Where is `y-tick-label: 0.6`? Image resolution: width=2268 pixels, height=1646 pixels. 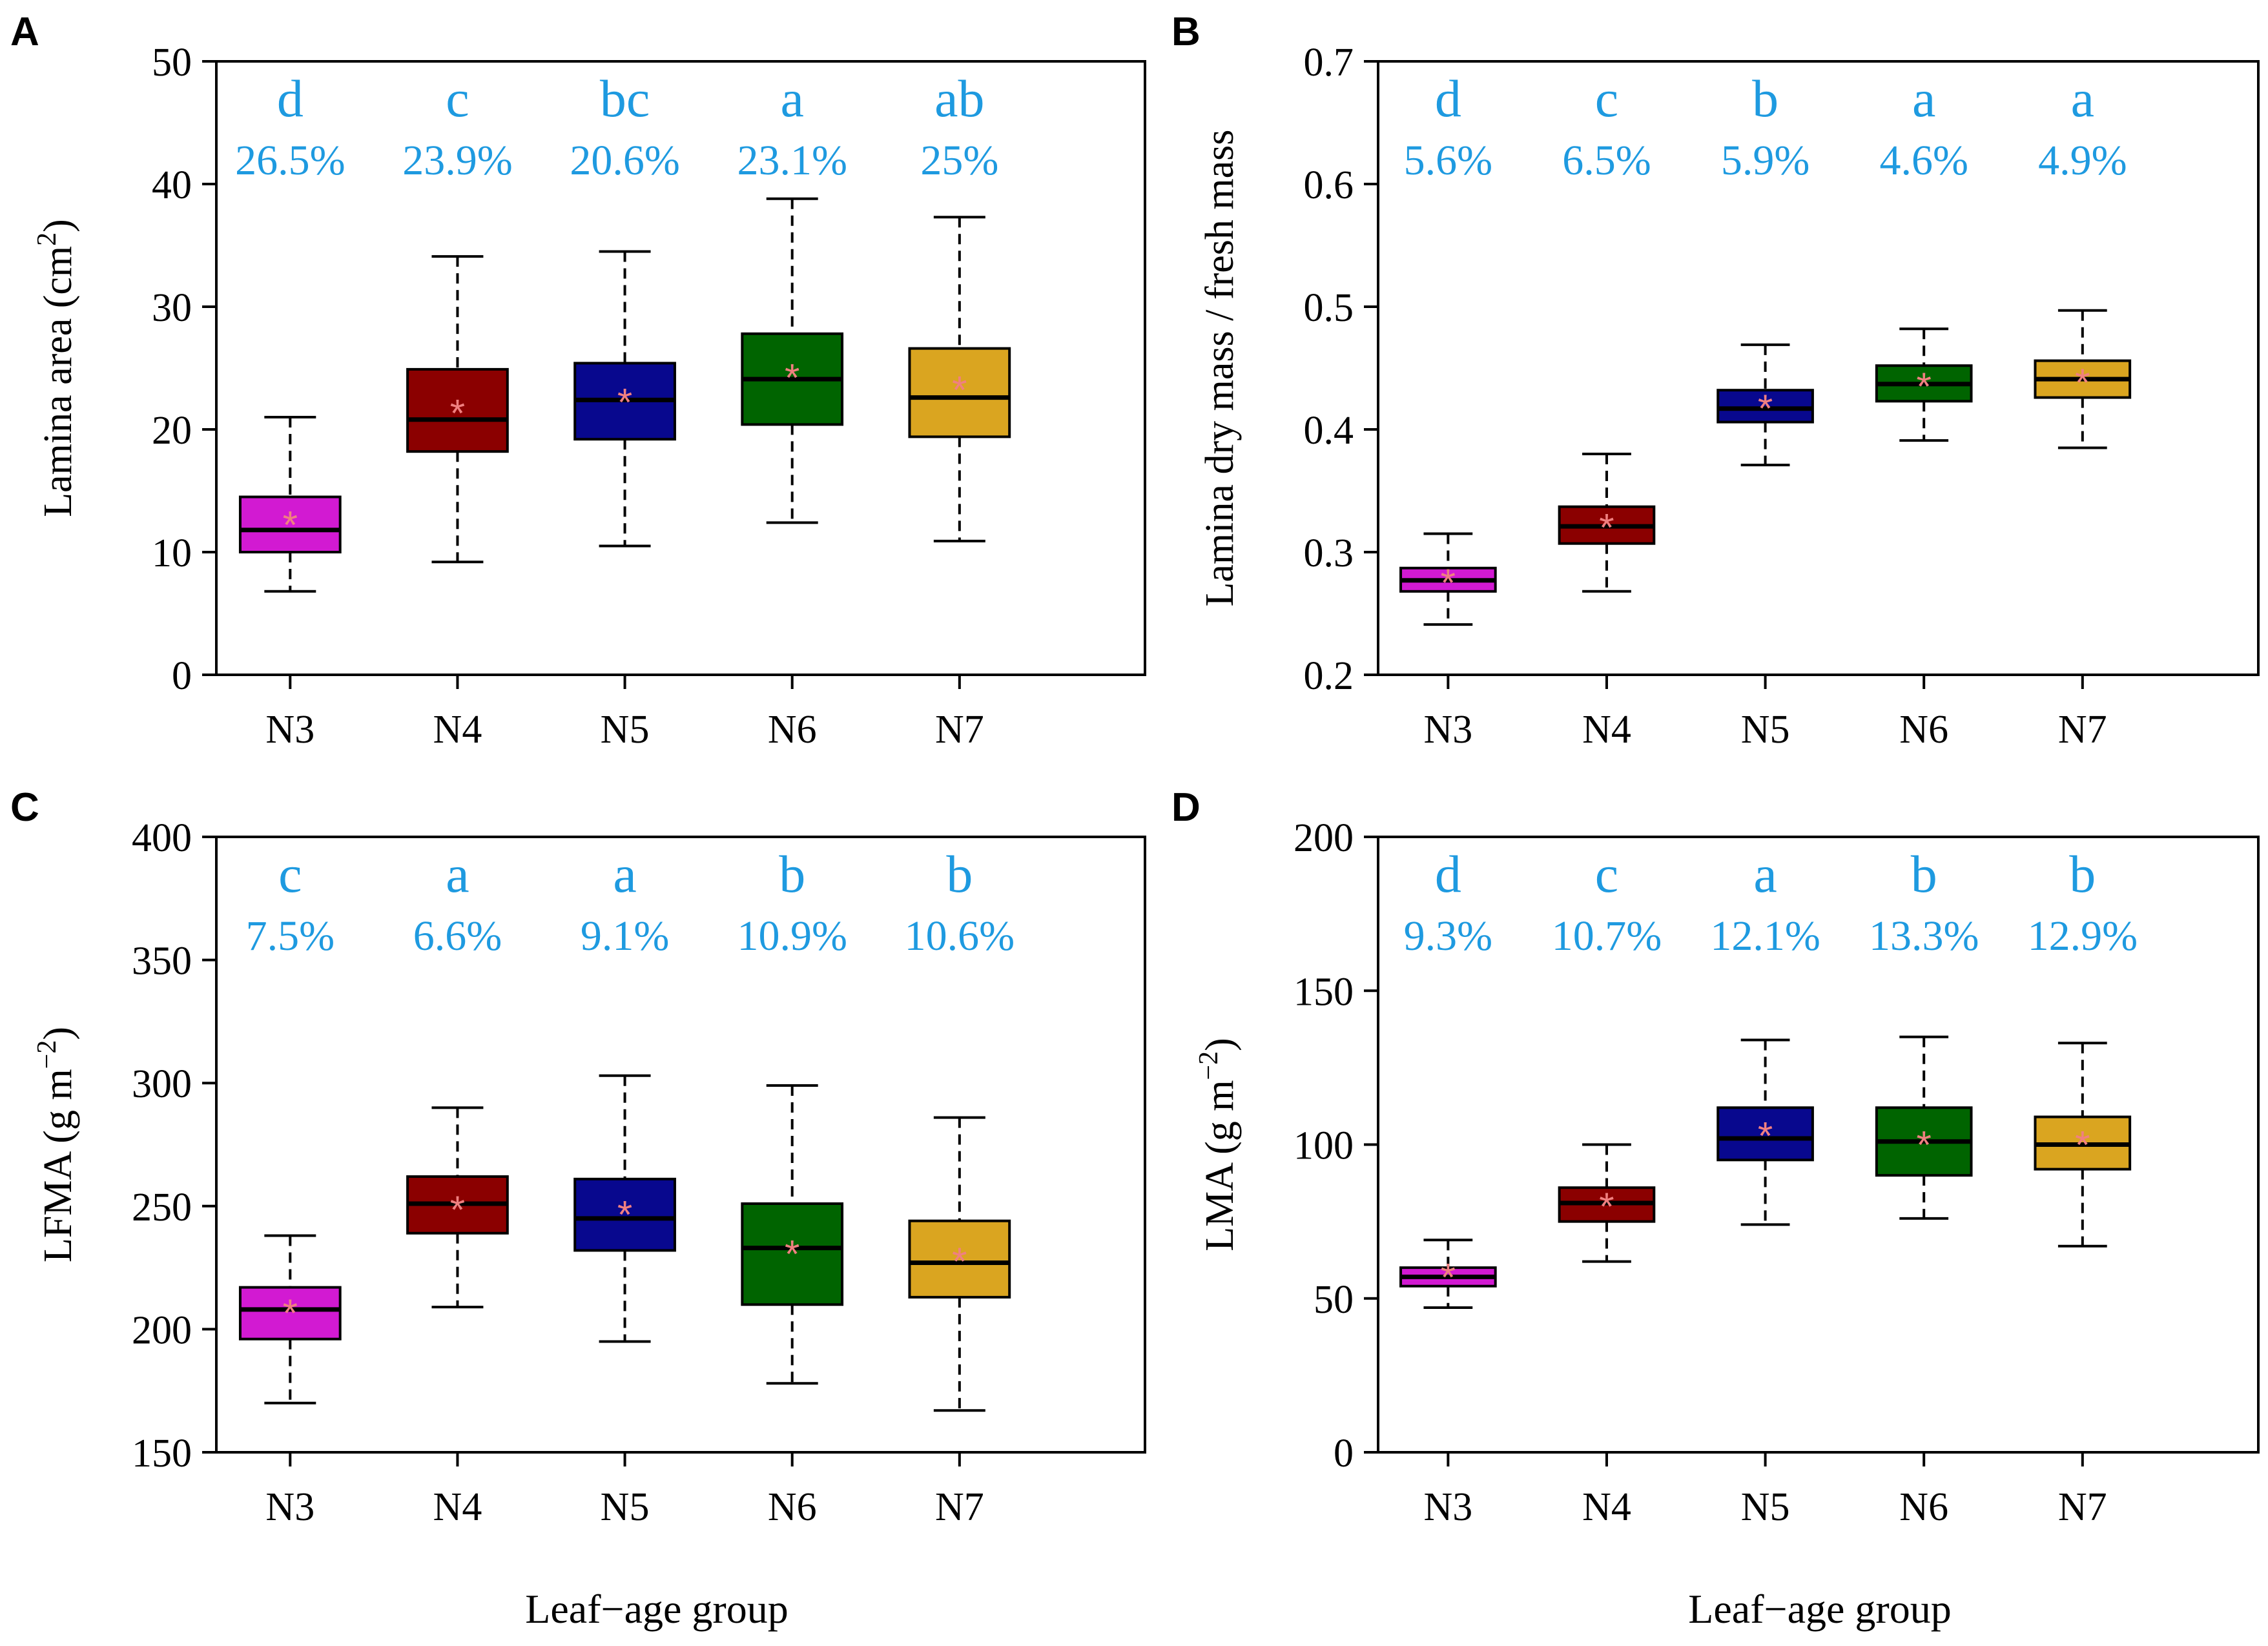 y-tick-label: 0.6 is located at coordinates (1329, 185).